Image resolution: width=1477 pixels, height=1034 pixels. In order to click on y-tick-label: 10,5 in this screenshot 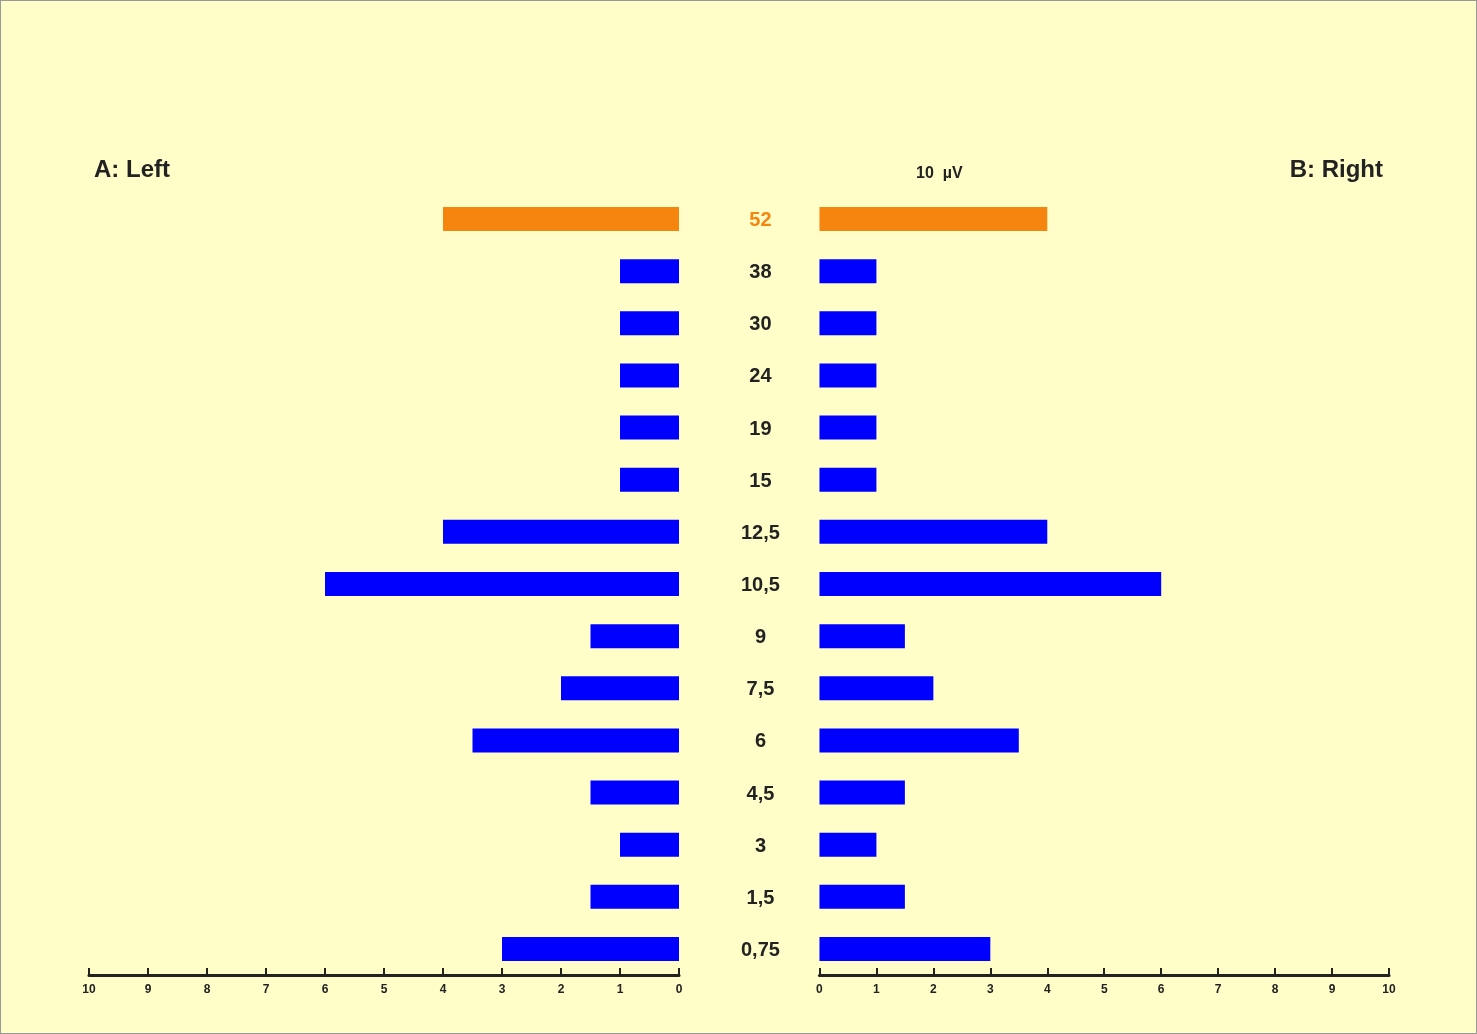, I will do `click(760, 584)`.